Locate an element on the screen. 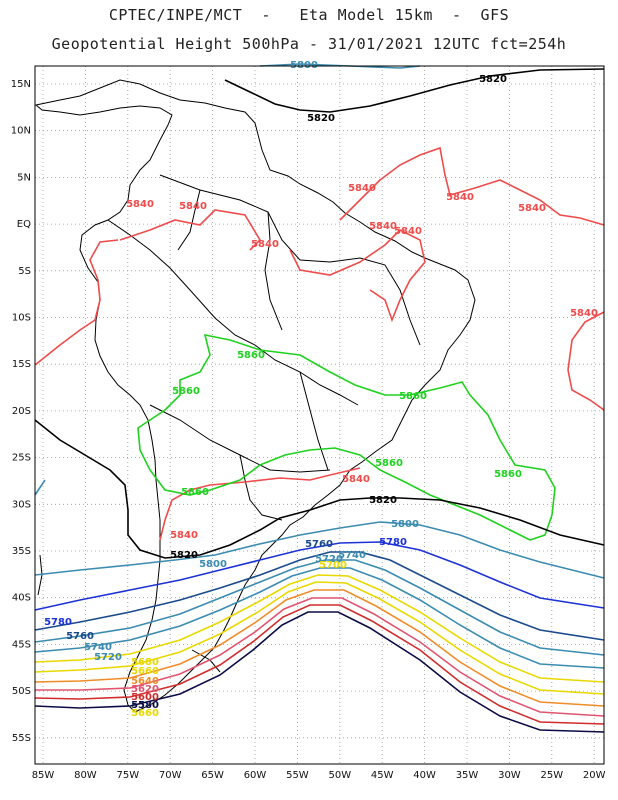 This screenshot has width=618, height=800. latitude-tick-label: 50S is located at coordinates (21, 691).